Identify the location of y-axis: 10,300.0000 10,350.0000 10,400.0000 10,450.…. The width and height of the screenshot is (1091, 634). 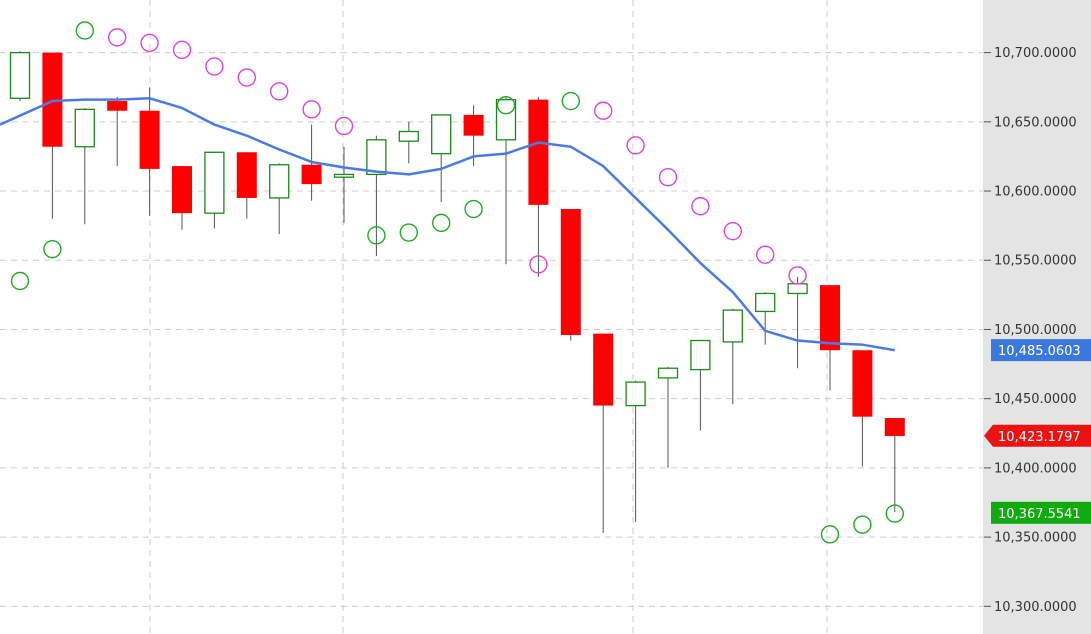
(1030, 330).